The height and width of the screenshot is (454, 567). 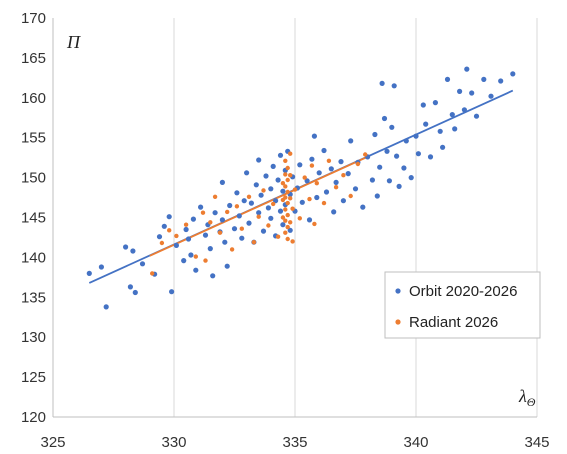 What do you see at coordinates (33, 297) in the screenshot?
I see `y-tick-label: 135` at bounding box center [33, 297].